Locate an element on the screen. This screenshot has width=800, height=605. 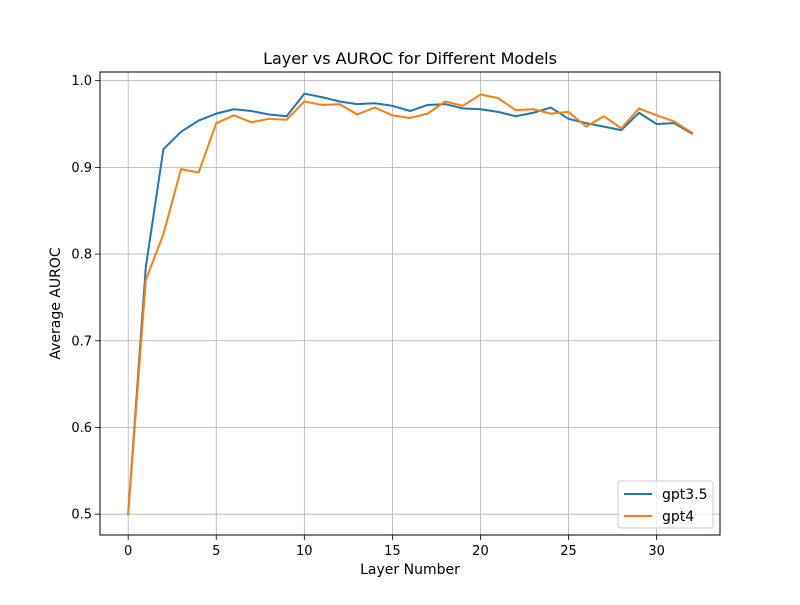
x-tick-label: 20 is located at coordinates (480, 551).